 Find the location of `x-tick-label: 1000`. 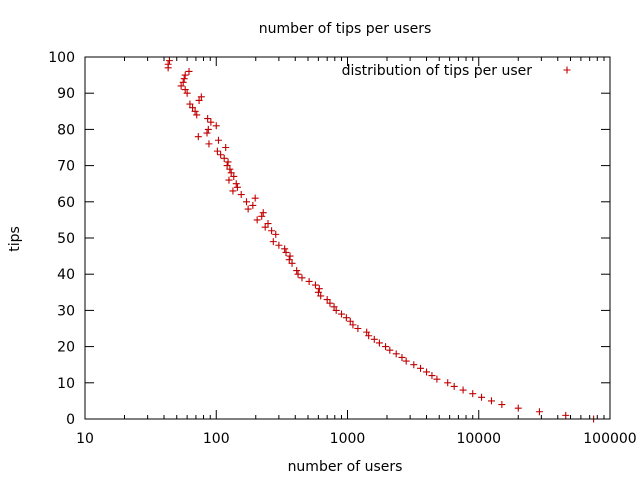

x-tick-label: 1000 is located at coordinates (348, 439).